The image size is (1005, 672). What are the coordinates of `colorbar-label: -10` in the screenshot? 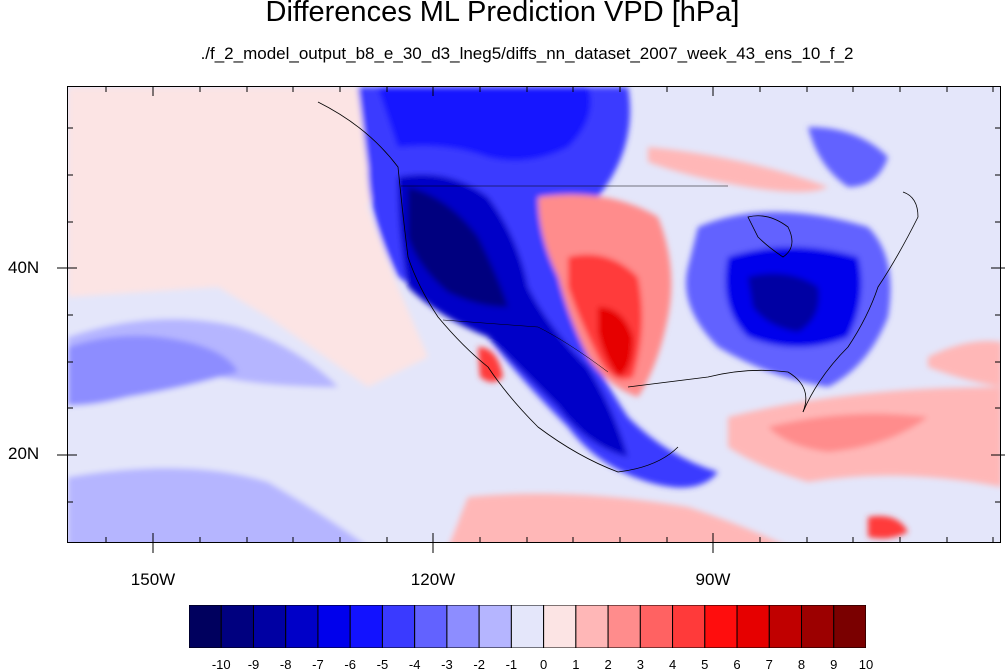 It's located at (221, 664).